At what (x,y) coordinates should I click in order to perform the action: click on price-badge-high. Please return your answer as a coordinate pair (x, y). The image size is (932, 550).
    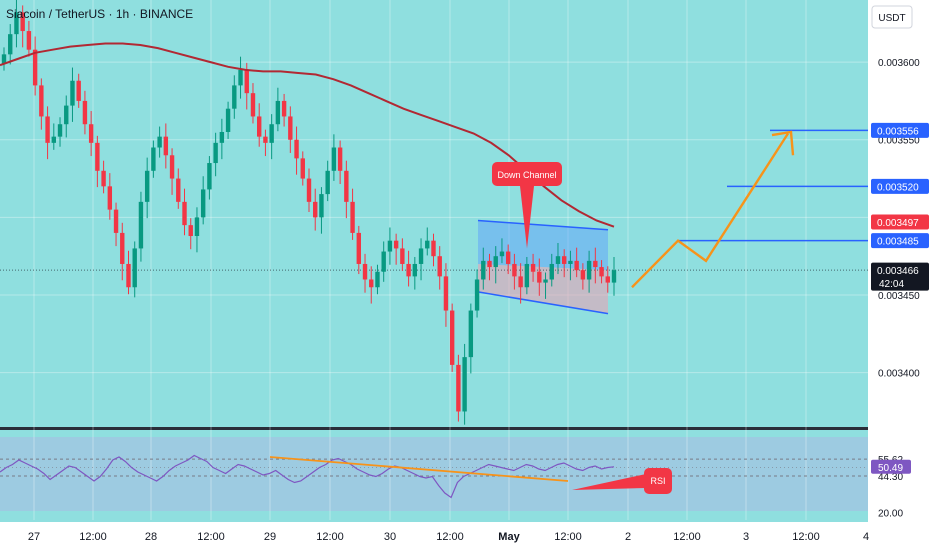
    Looking at the image, I should click on (900, 222).